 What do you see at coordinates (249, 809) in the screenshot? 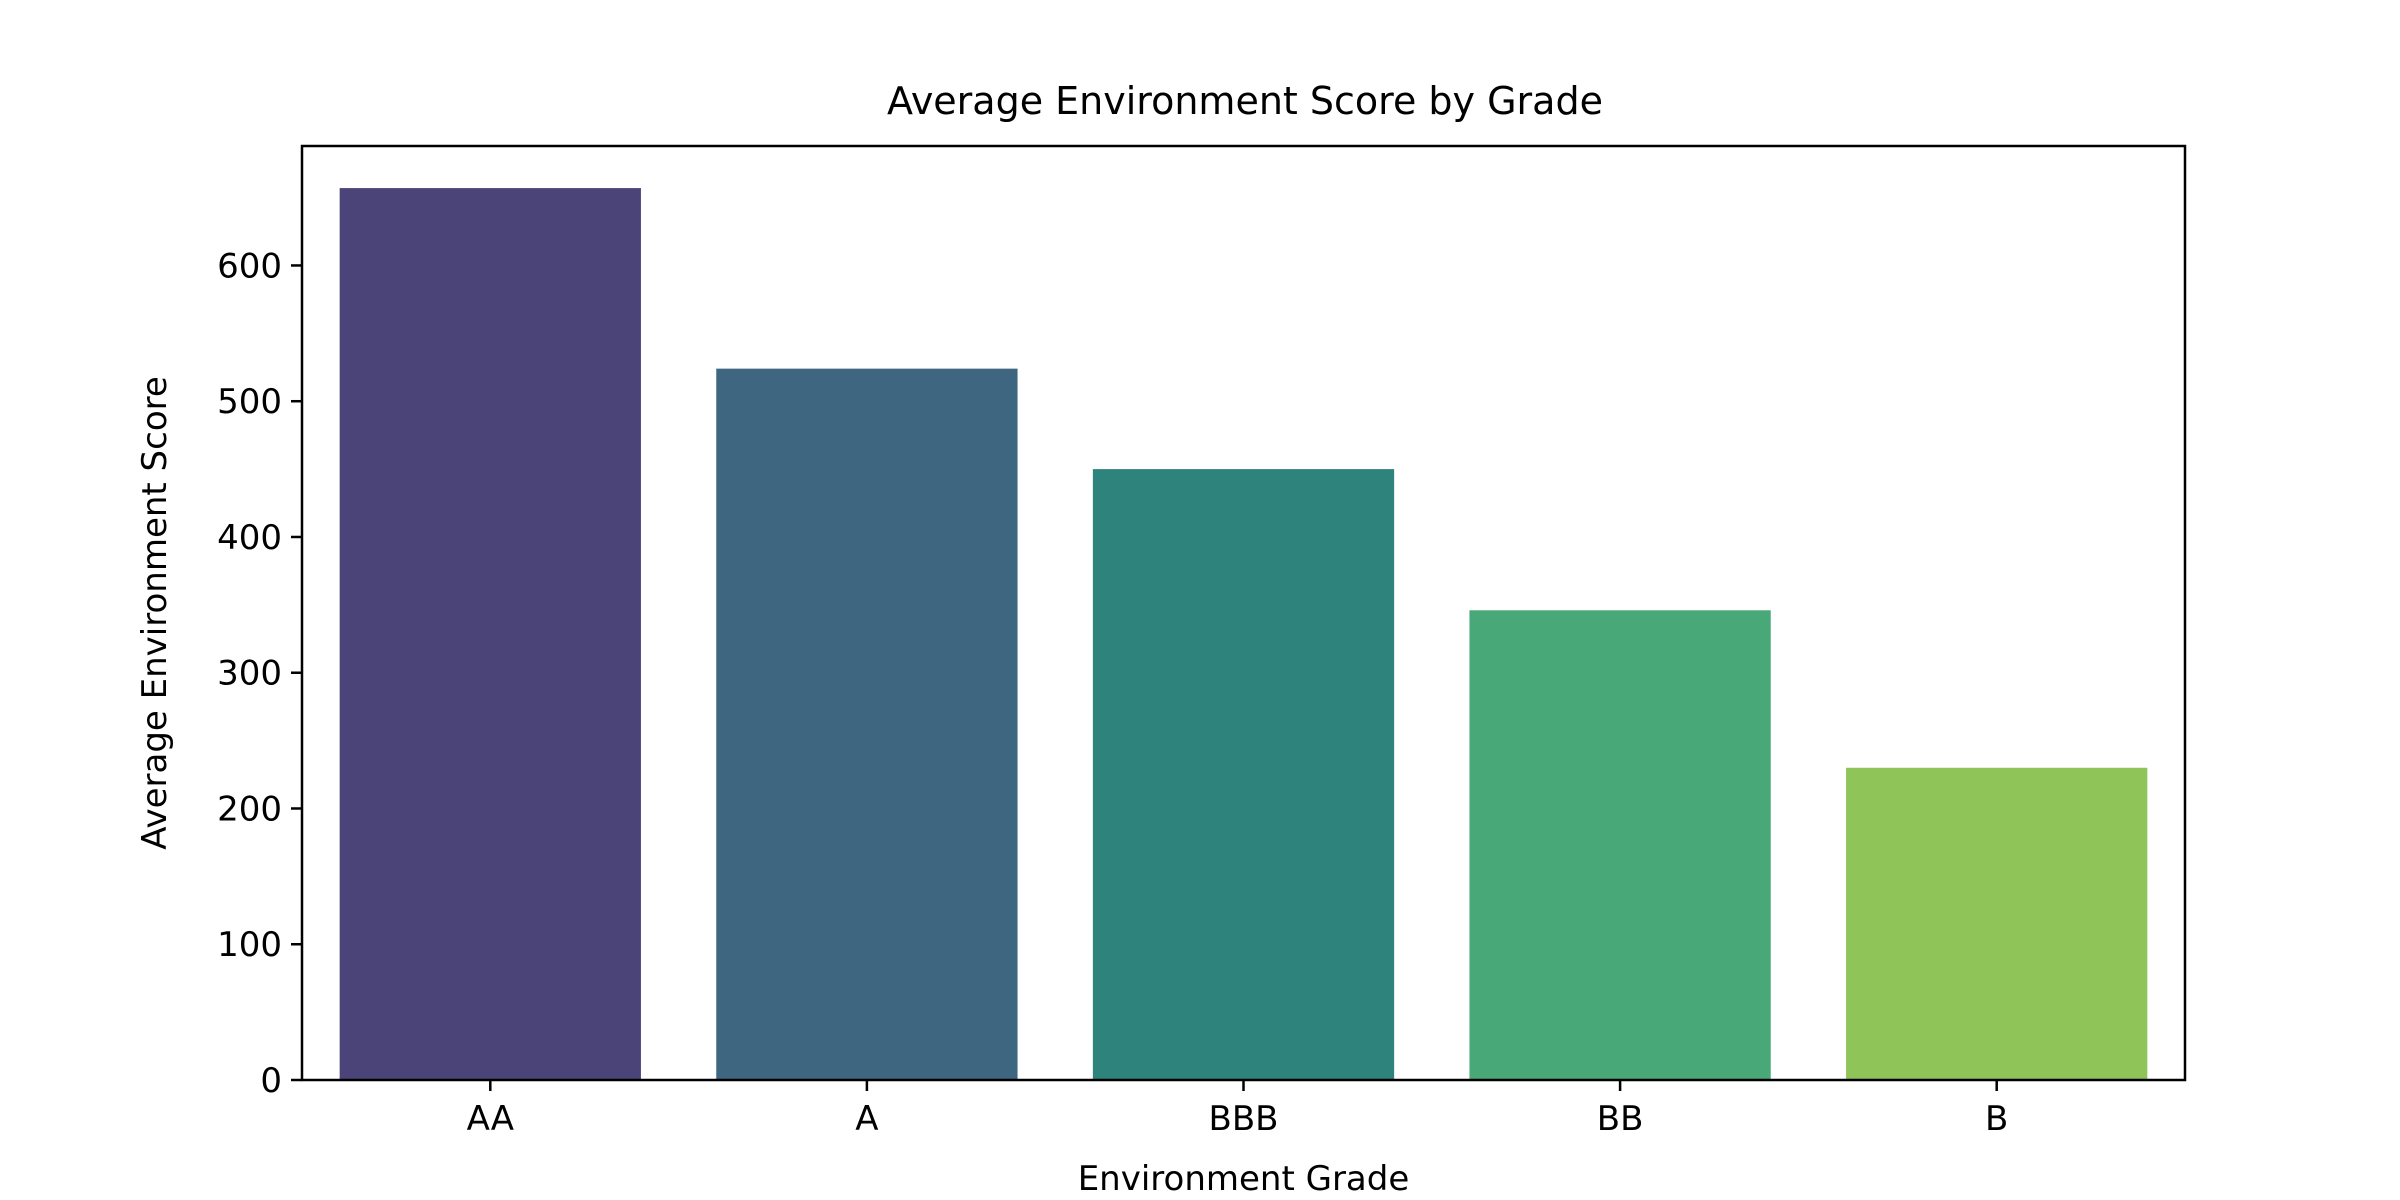
I see `y-tick-label: 200` at bounding box center [249, 809].